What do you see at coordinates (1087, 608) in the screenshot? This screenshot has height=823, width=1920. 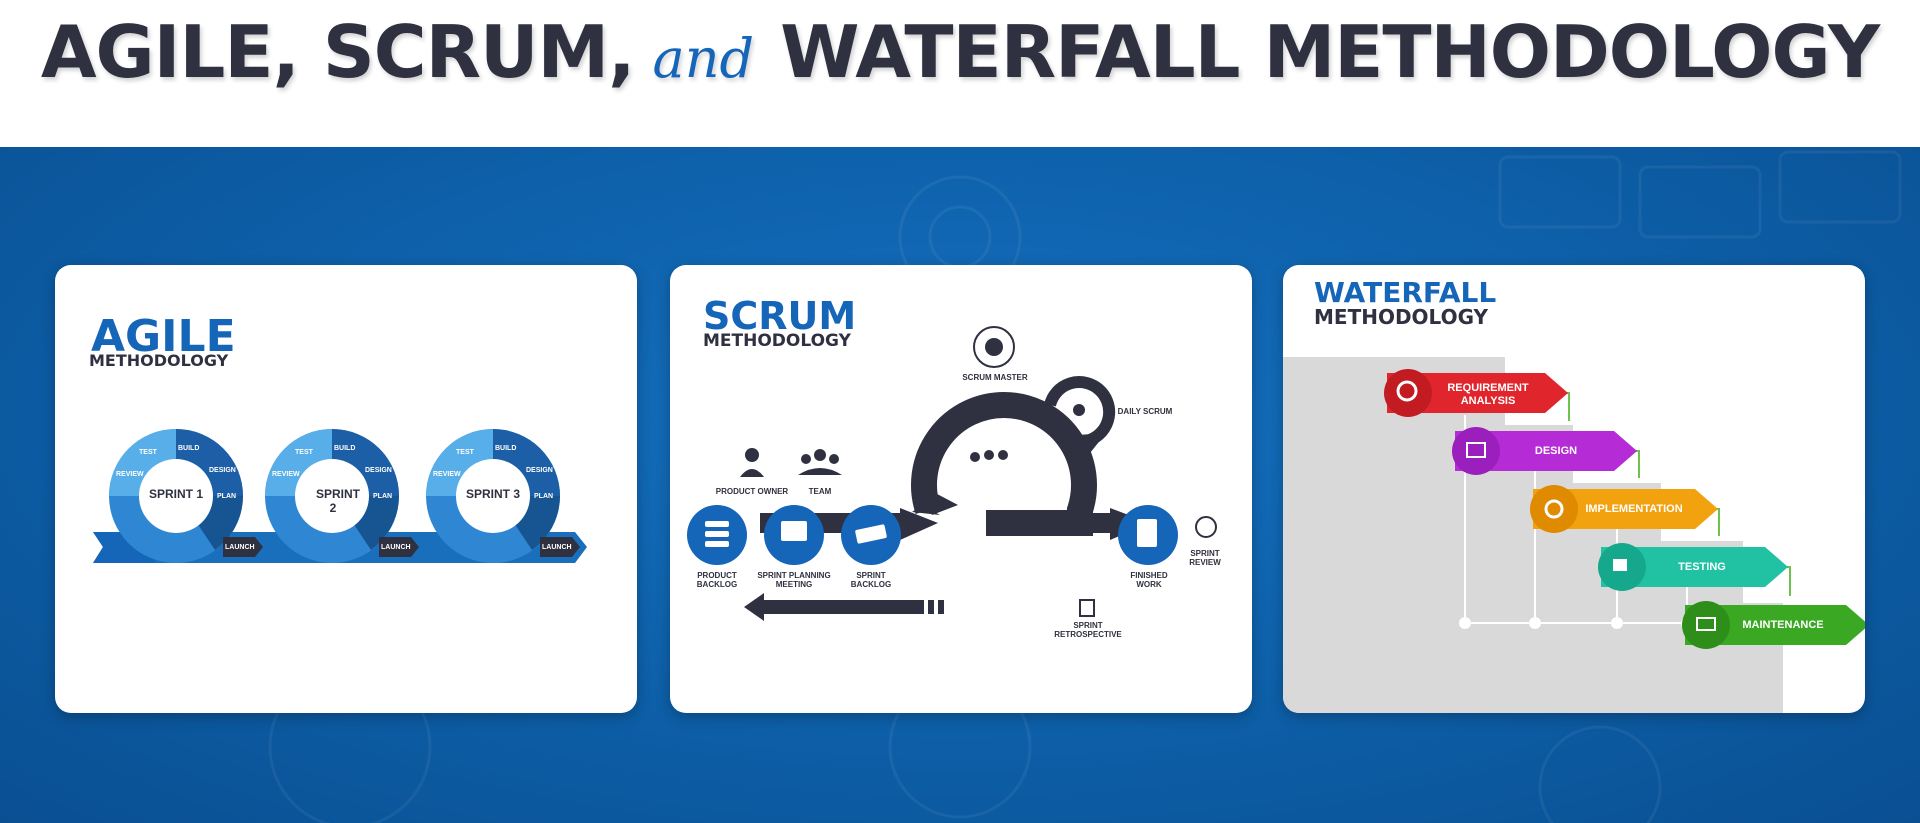 I see `retrospective-icon` at bounding box center [1087, 608].